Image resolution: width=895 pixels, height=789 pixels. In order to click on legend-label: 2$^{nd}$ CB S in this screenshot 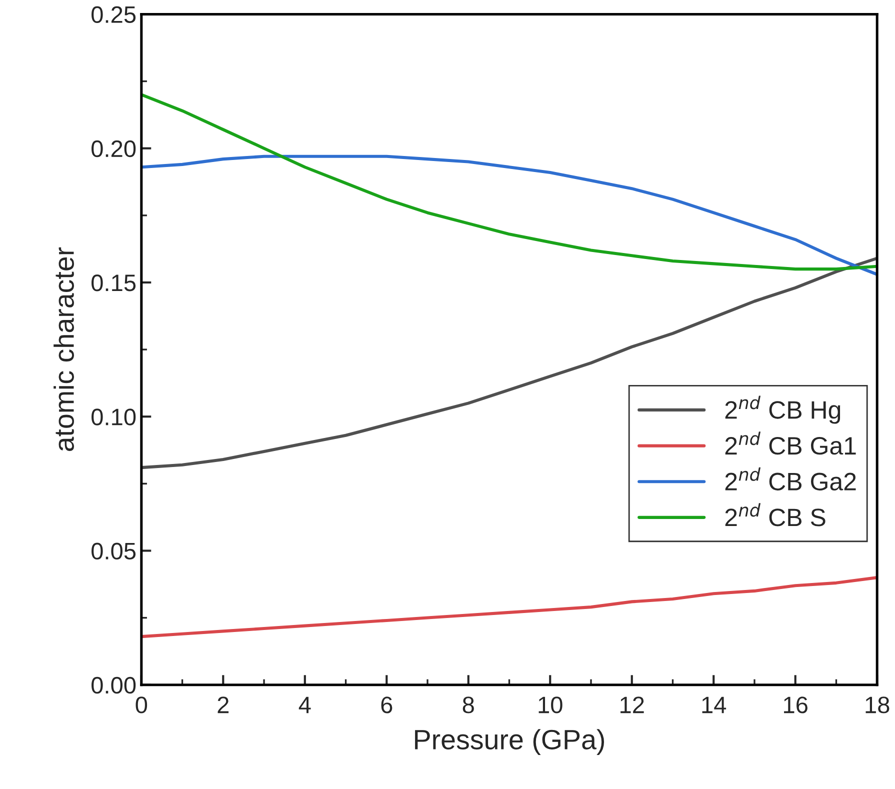, I will do `click(775, 514)`.